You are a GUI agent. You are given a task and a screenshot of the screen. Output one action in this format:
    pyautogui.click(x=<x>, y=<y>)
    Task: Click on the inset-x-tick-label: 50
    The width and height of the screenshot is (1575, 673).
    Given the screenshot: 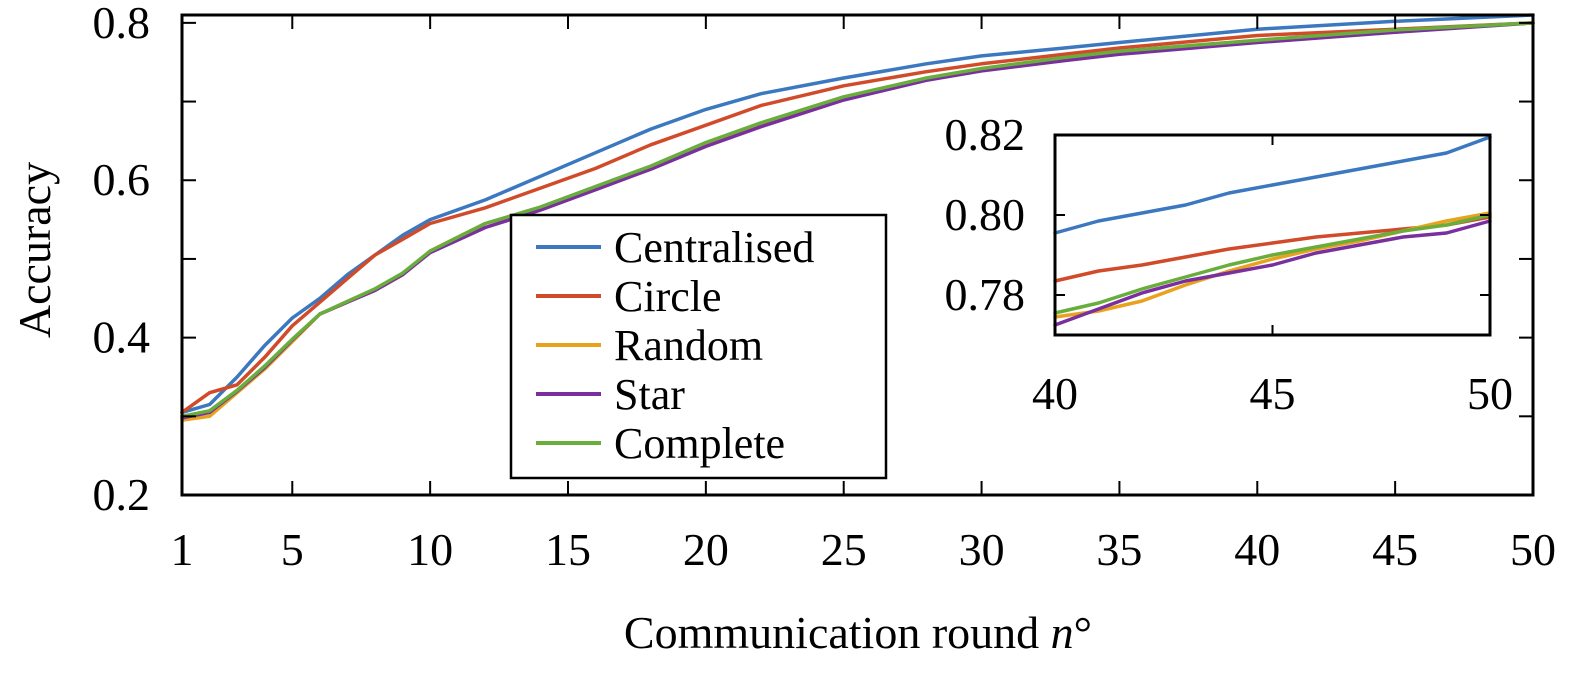 What is the action you would take?
    pyautogui.click(x=1490, y=393)
    